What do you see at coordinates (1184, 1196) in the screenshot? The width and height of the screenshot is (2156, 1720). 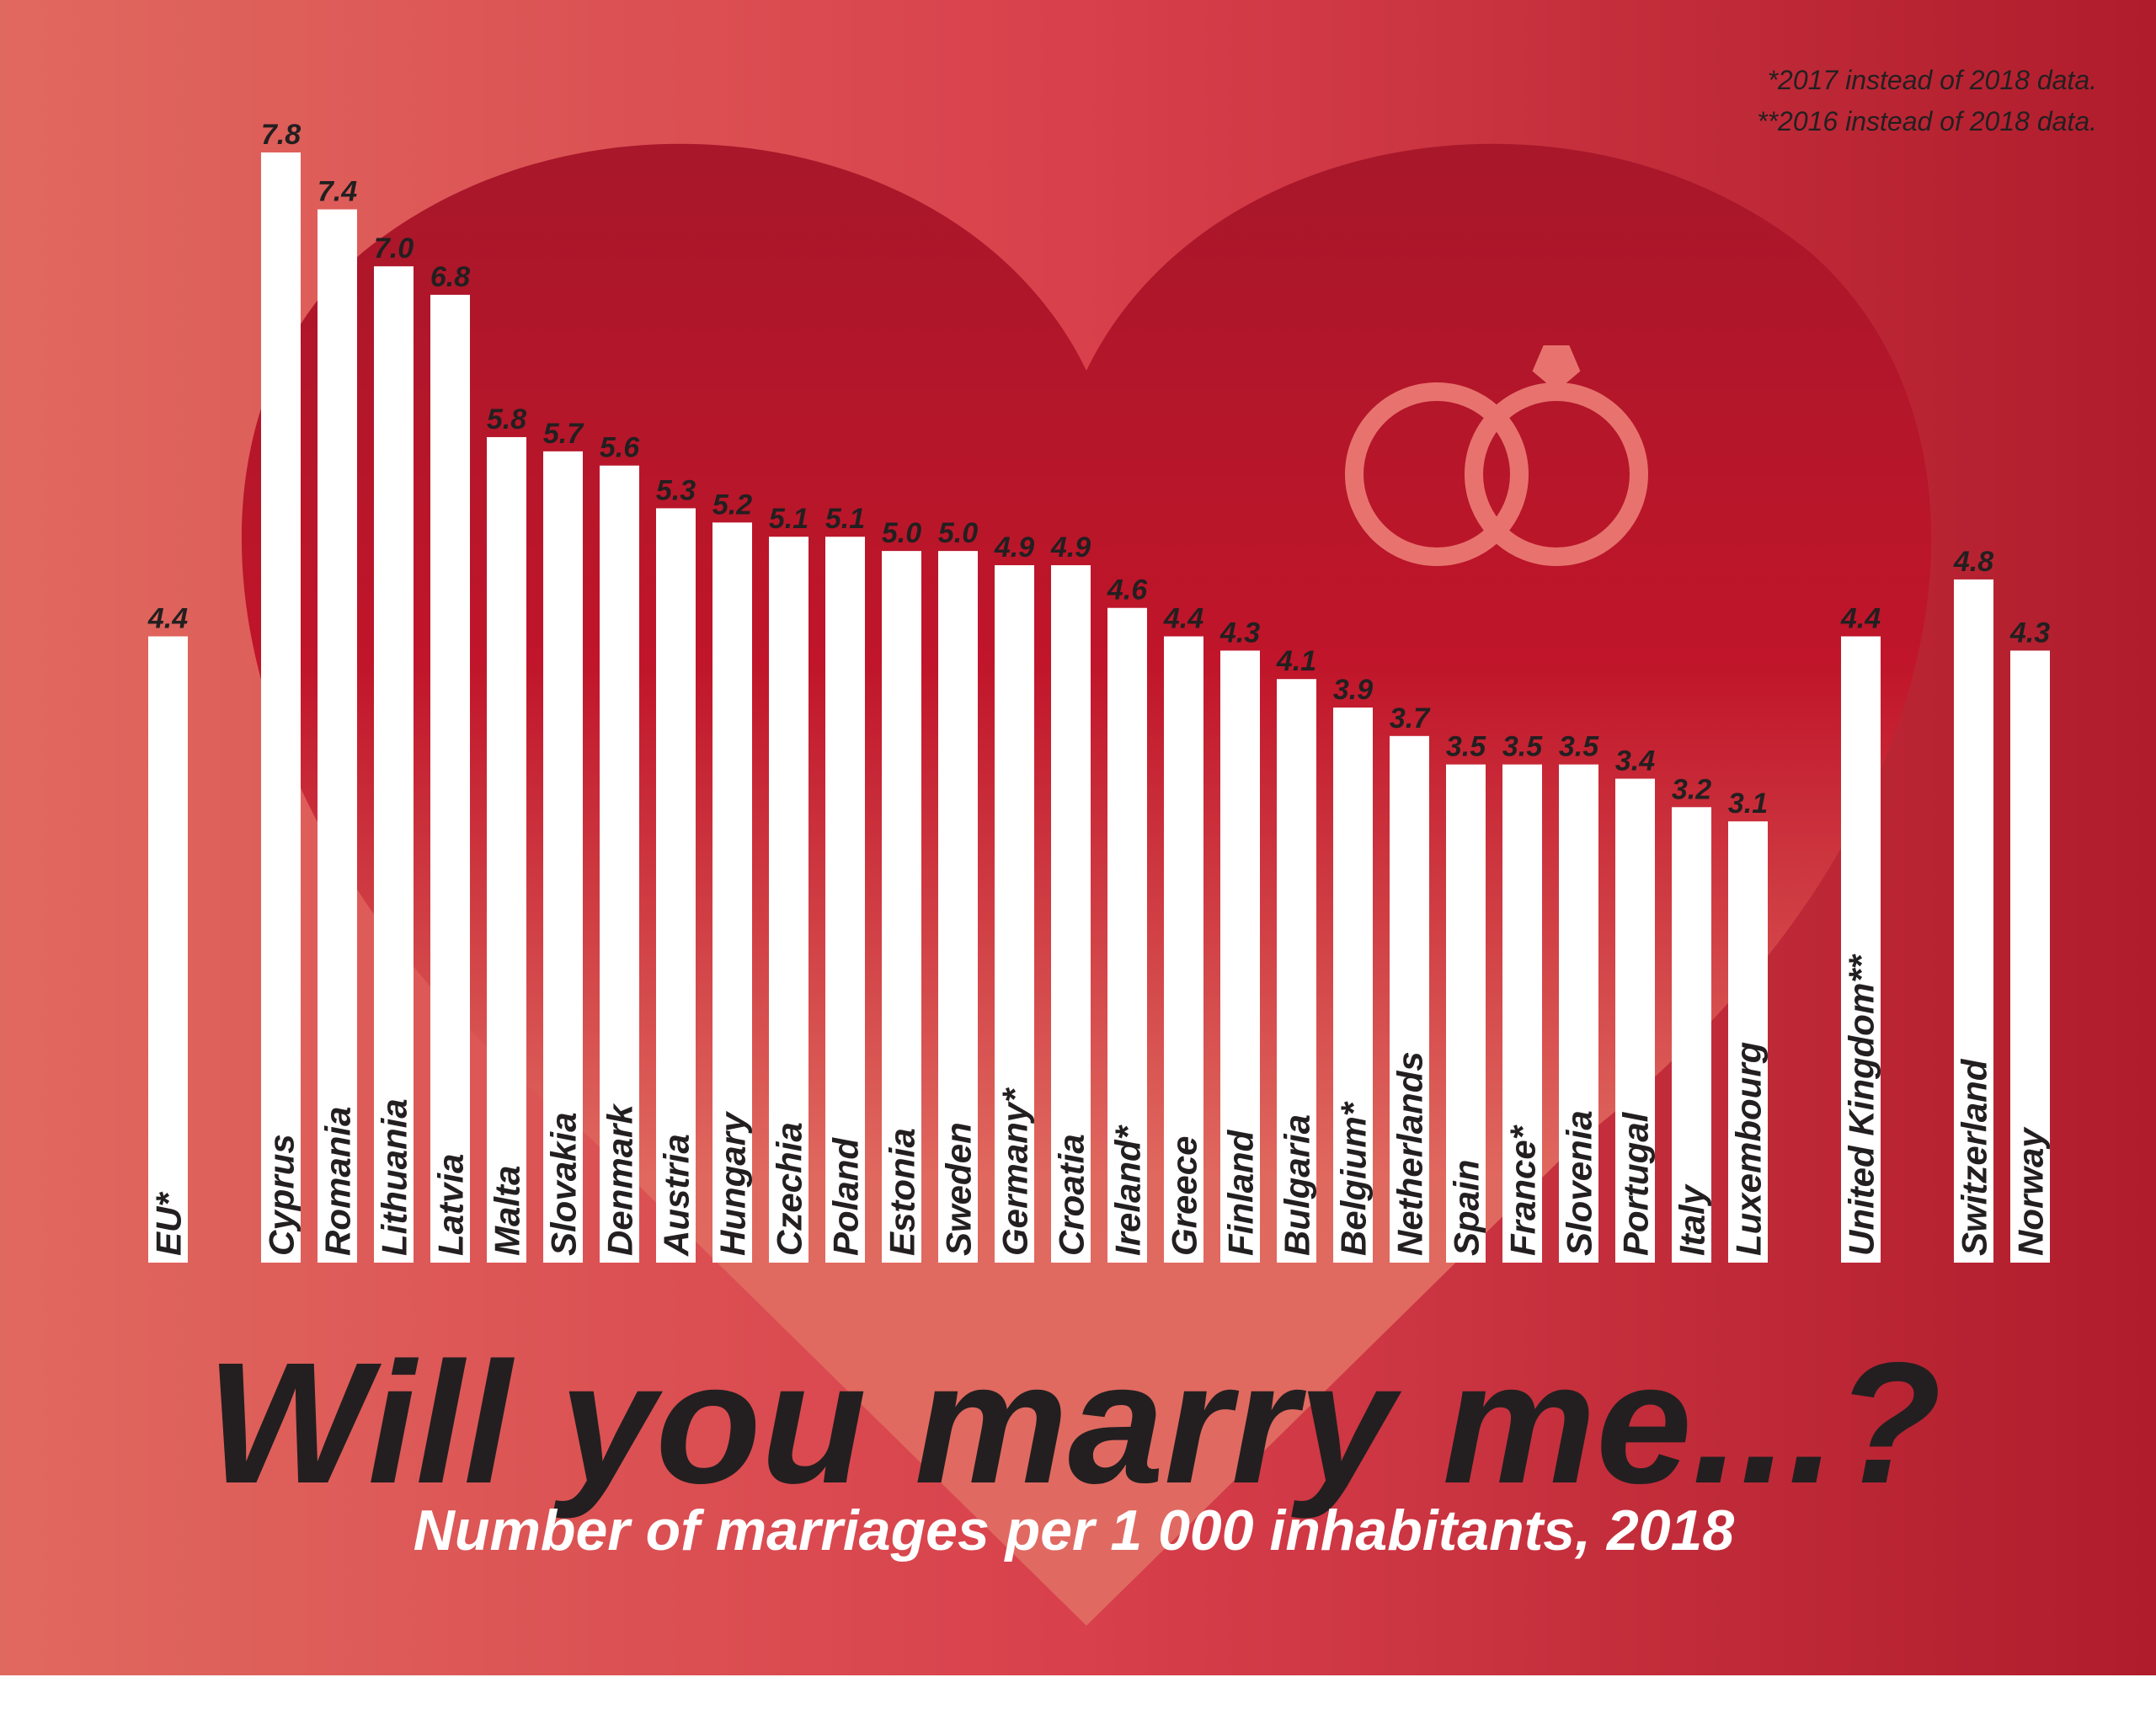 I see `category-label: Greece` at bounding box center [1184, 1196].